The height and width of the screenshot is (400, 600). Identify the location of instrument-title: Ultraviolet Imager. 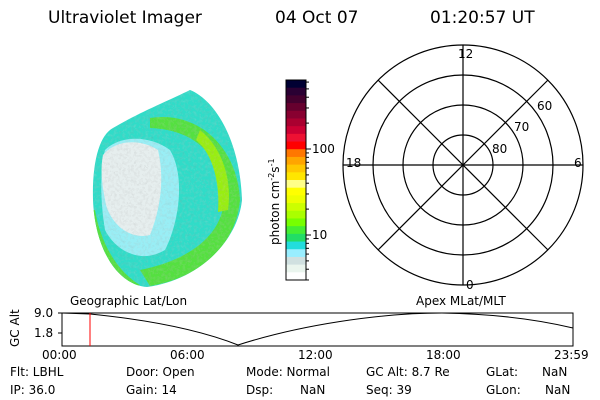
(125, 18).